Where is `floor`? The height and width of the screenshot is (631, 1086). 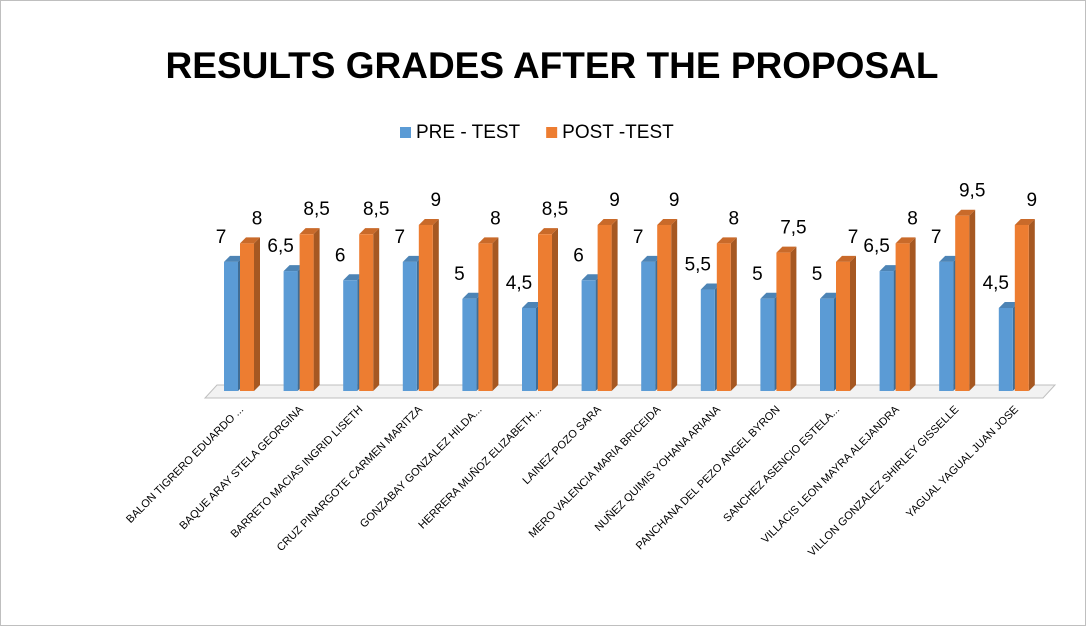
floor is located at coordinates (630, 391).